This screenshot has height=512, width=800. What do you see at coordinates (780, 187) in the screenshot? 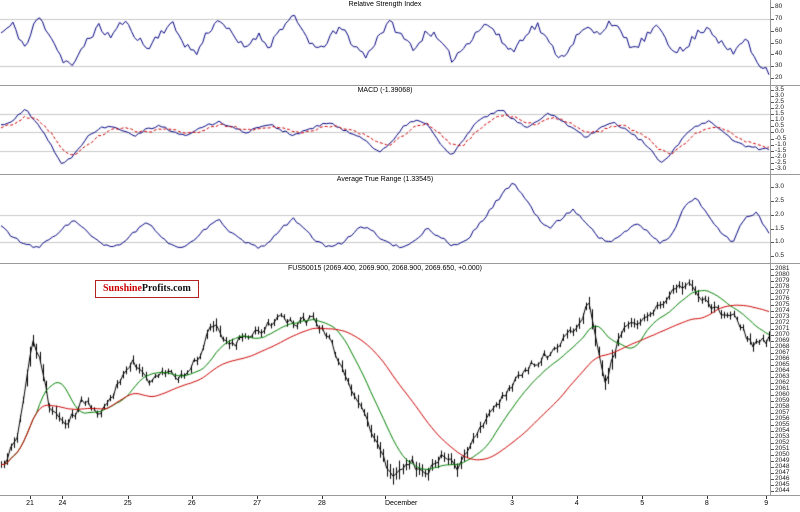
I see `y-tick-label: 3.0` at bounding box center [780, 187].